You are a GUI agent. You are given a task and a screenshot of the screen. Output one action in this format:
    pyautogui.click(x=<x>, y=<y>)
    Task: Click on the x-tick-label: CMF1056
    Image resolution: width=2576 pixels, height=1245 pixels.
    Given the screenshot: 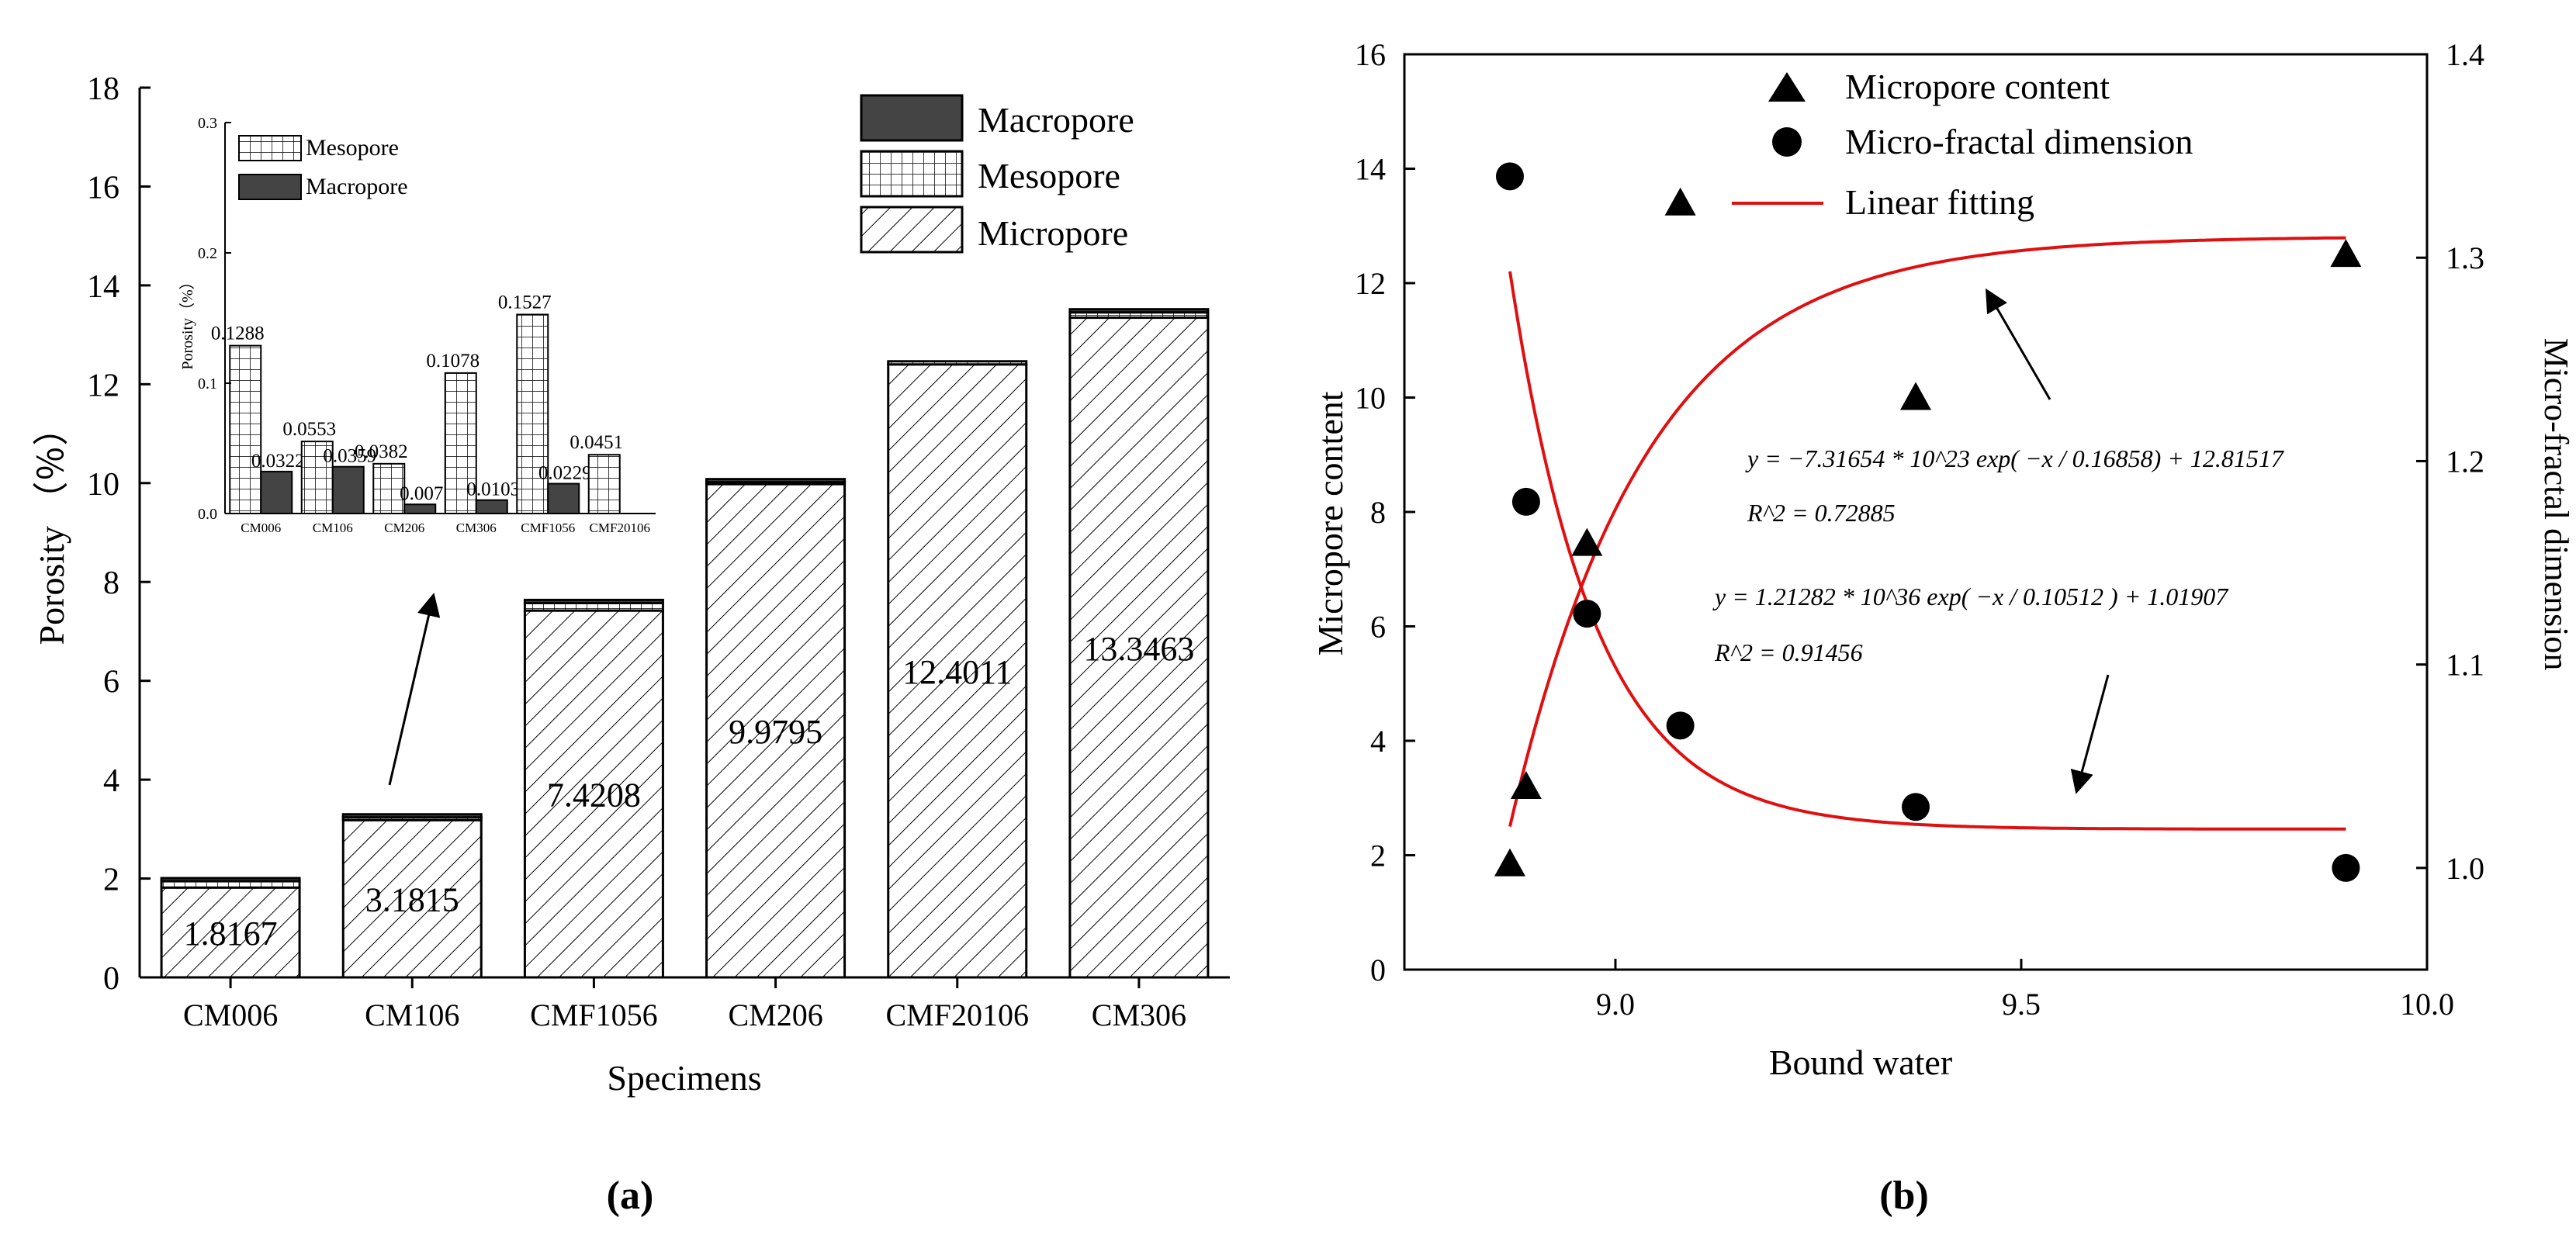 What is the action you would take?
    pyautogui.click(x=594, y=1015)
    